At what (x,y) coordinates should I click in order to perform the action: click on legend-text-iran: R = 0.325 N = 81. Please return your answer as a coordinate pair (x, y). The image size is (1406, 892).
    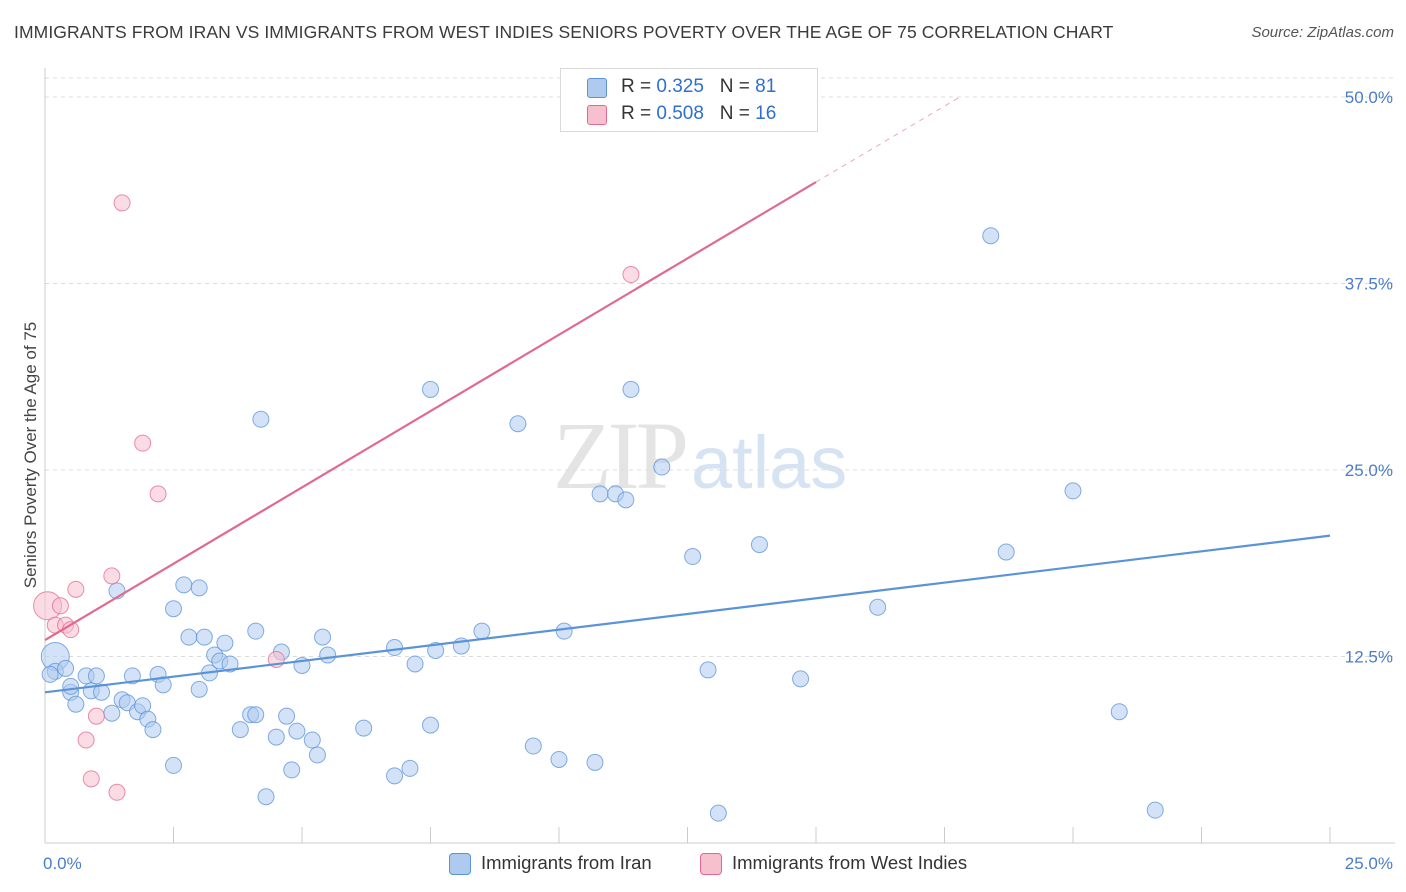
    Looking at the image, I should click on (698, 87).